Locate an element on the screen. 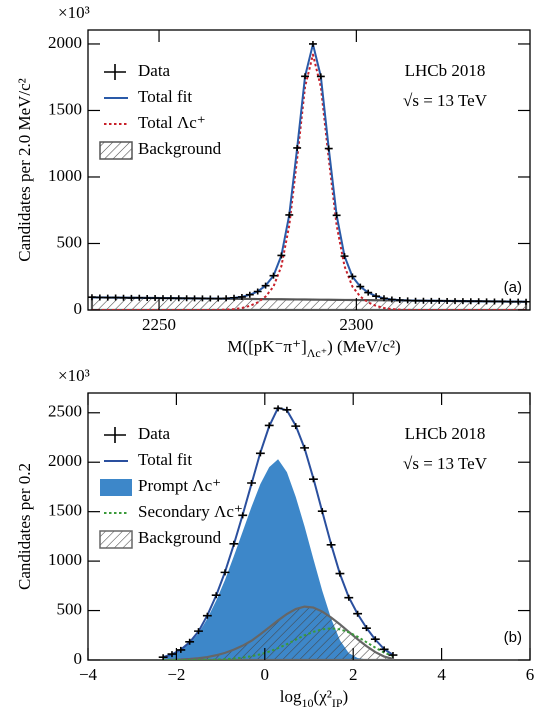 This screenshot has width=548, height=710. x-axis-label-part: (χ² is located at coordinates (323, 696).